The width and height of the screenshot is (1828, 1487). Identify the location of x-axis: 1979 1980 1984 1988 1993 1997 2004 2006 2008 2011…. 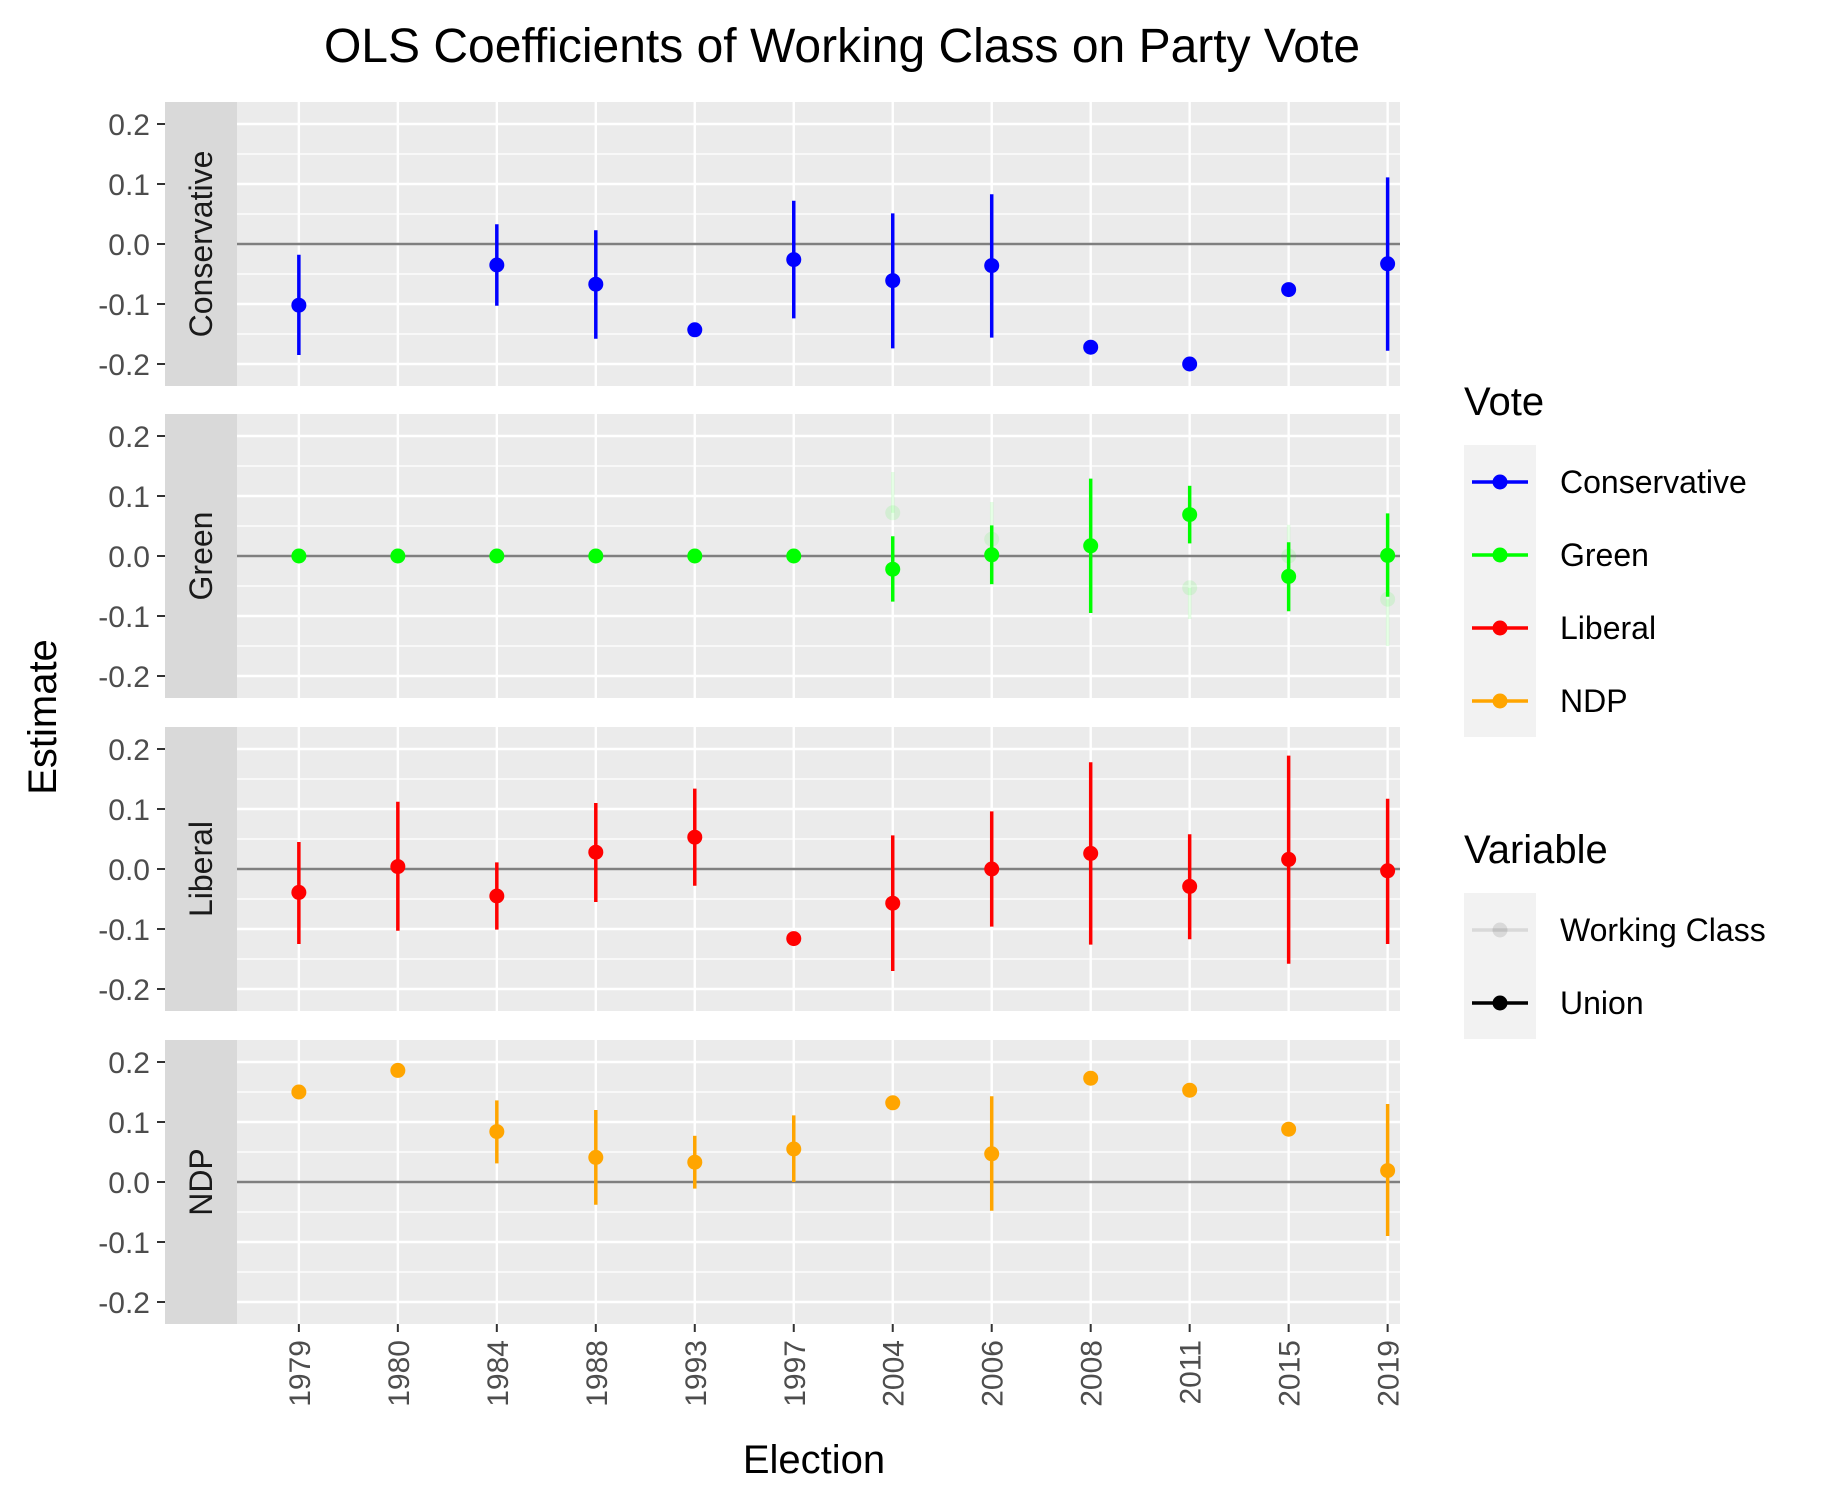
(845, 1365).